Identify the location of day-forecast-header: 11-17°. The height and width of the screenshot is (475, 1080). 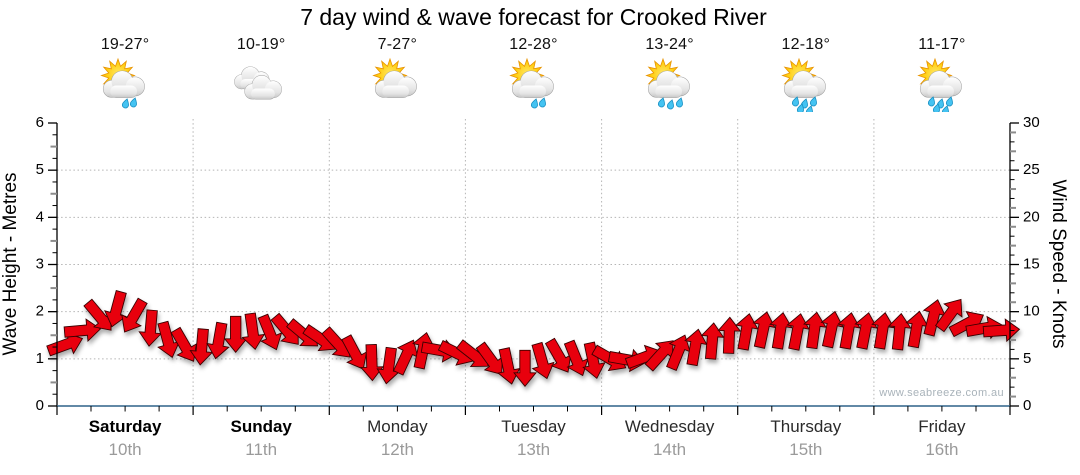
(942, 74).